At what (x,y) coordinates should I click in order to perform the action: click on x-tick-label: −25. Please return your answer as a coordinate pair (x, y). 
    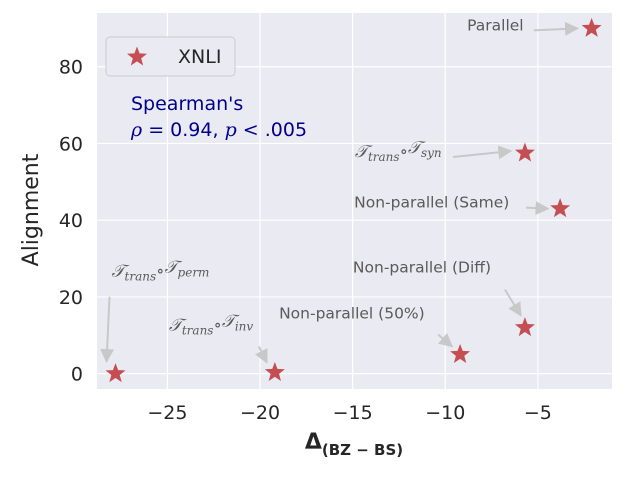
    Looking at the image, I should click on (167, 413).